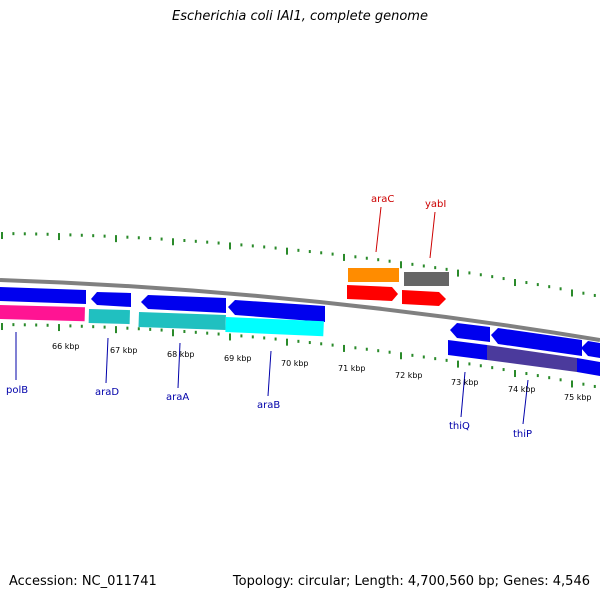  What do you see at coordinates (352, 368) in the screenshot?
I see `tick-label: 71 kbp` at bounding box center [352, 368].